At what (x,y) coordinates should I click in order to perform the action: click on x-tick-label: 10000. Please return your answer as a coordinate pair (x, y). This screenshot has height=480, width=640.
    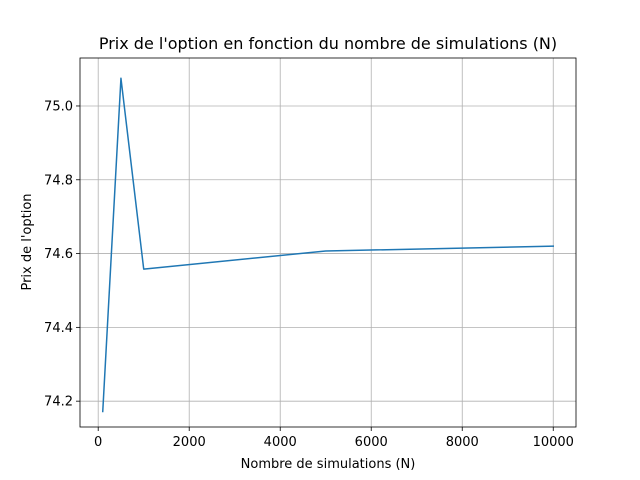
    Looking at the image, I should click on (553, 442).